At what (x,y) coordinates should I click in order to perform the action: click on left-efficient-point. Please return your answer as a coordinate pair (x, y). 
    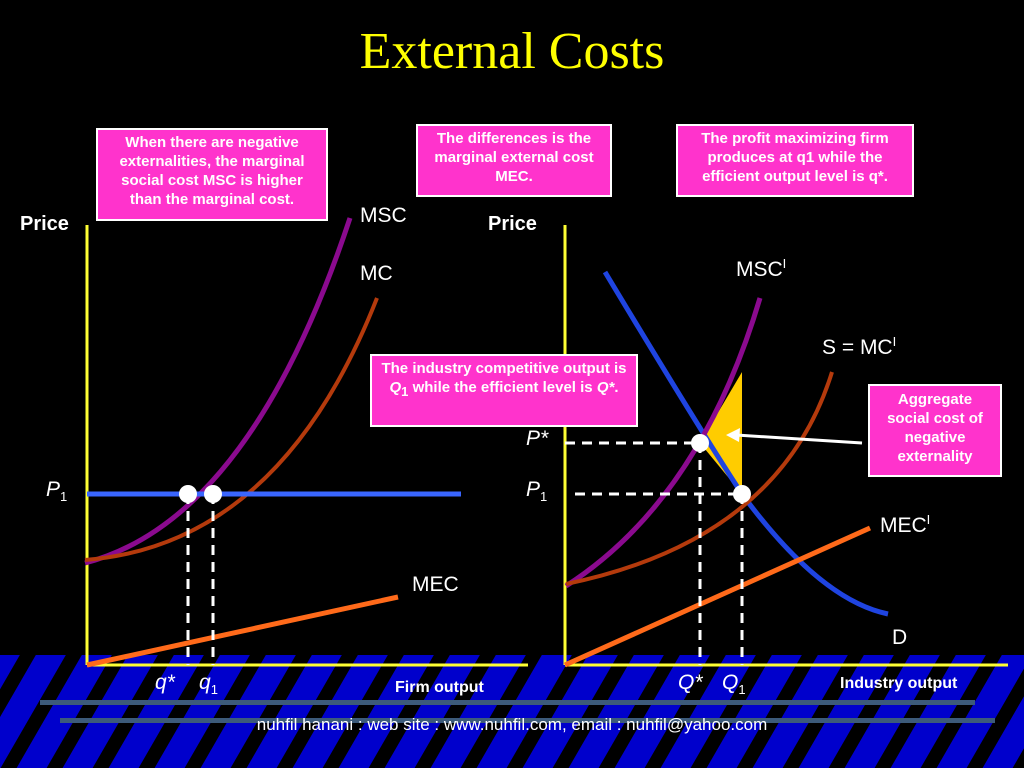
    Looking at the image, I should click on (188, 494).